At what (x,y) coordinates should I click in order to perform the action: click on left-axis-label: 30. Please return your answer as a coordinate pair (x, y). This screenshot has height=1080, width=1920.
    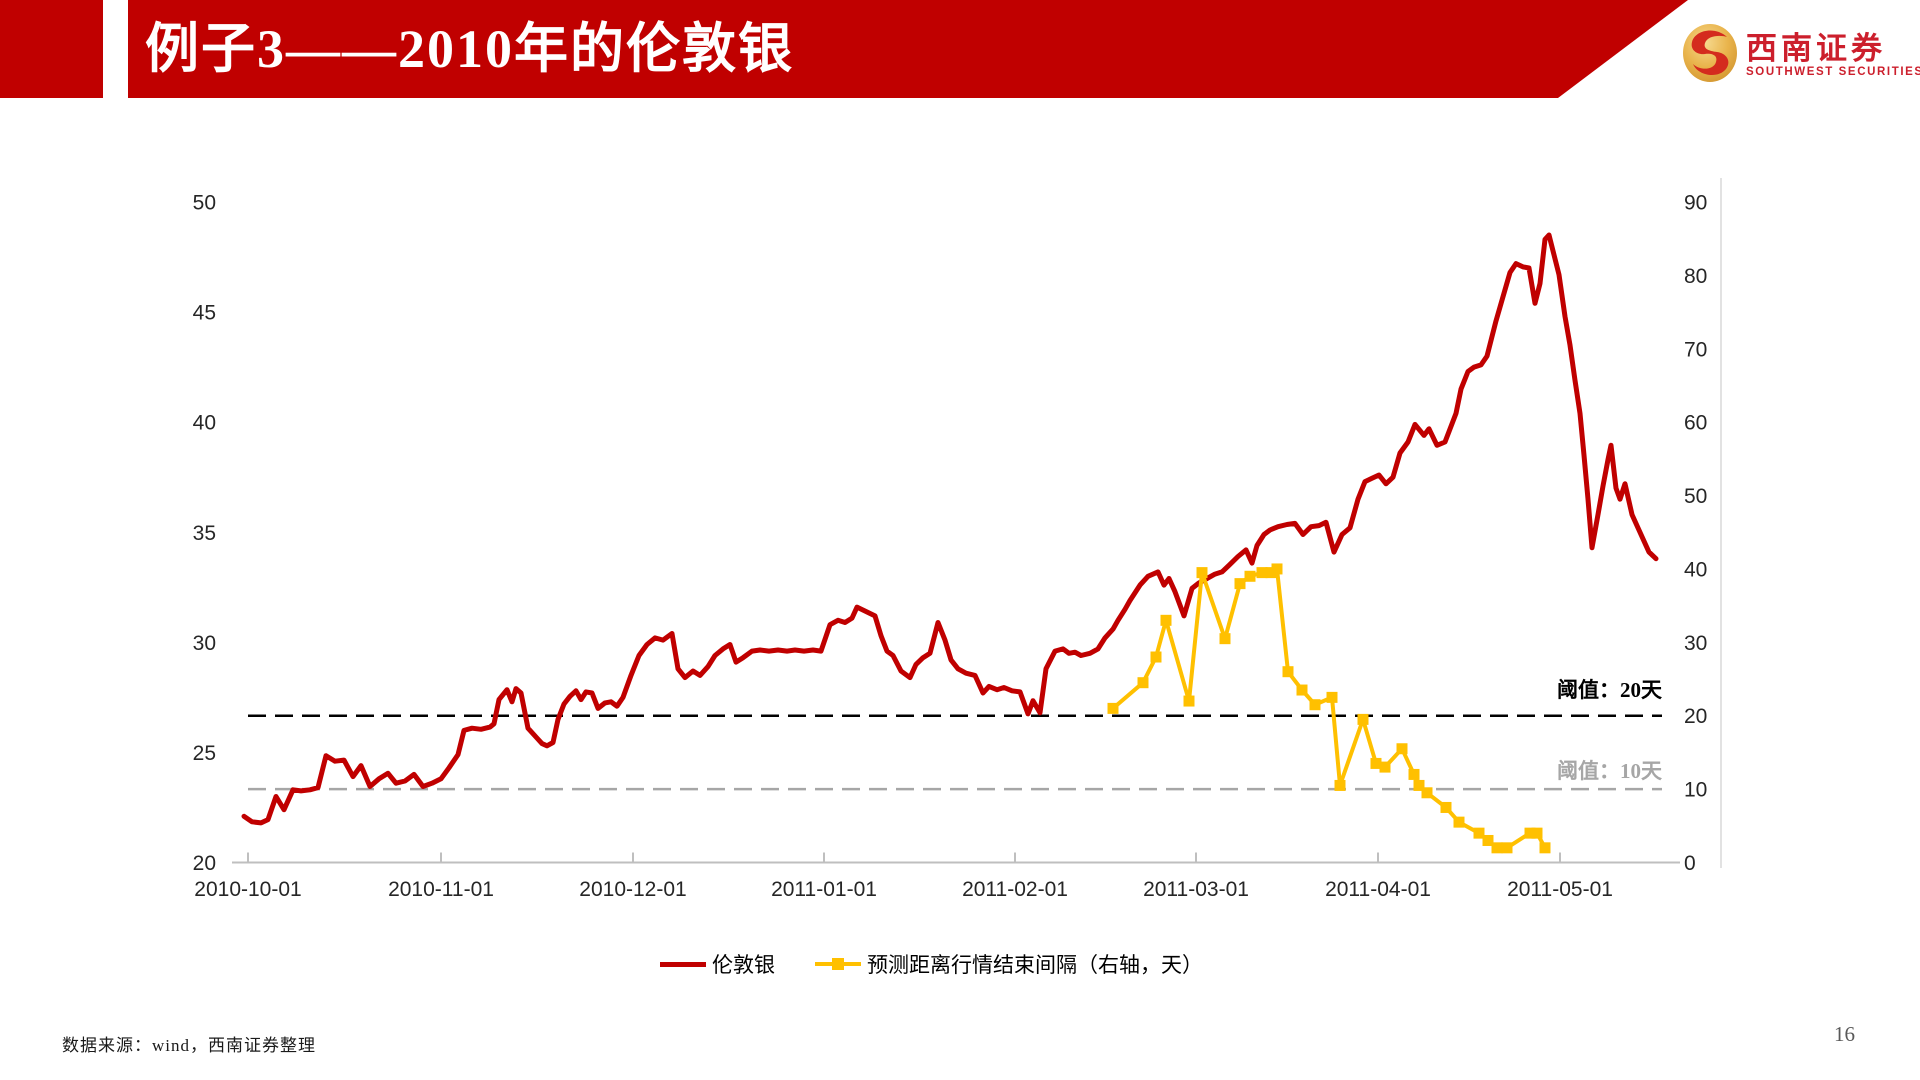
    Looking at the image, I should click on (204, 643).